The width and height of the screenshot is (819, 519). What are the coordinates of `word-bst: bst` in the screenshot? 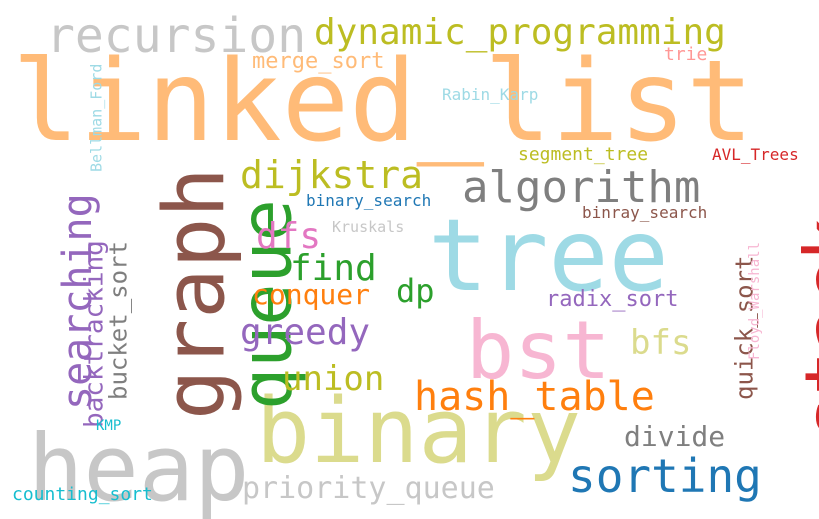 It's located at (538, 350).